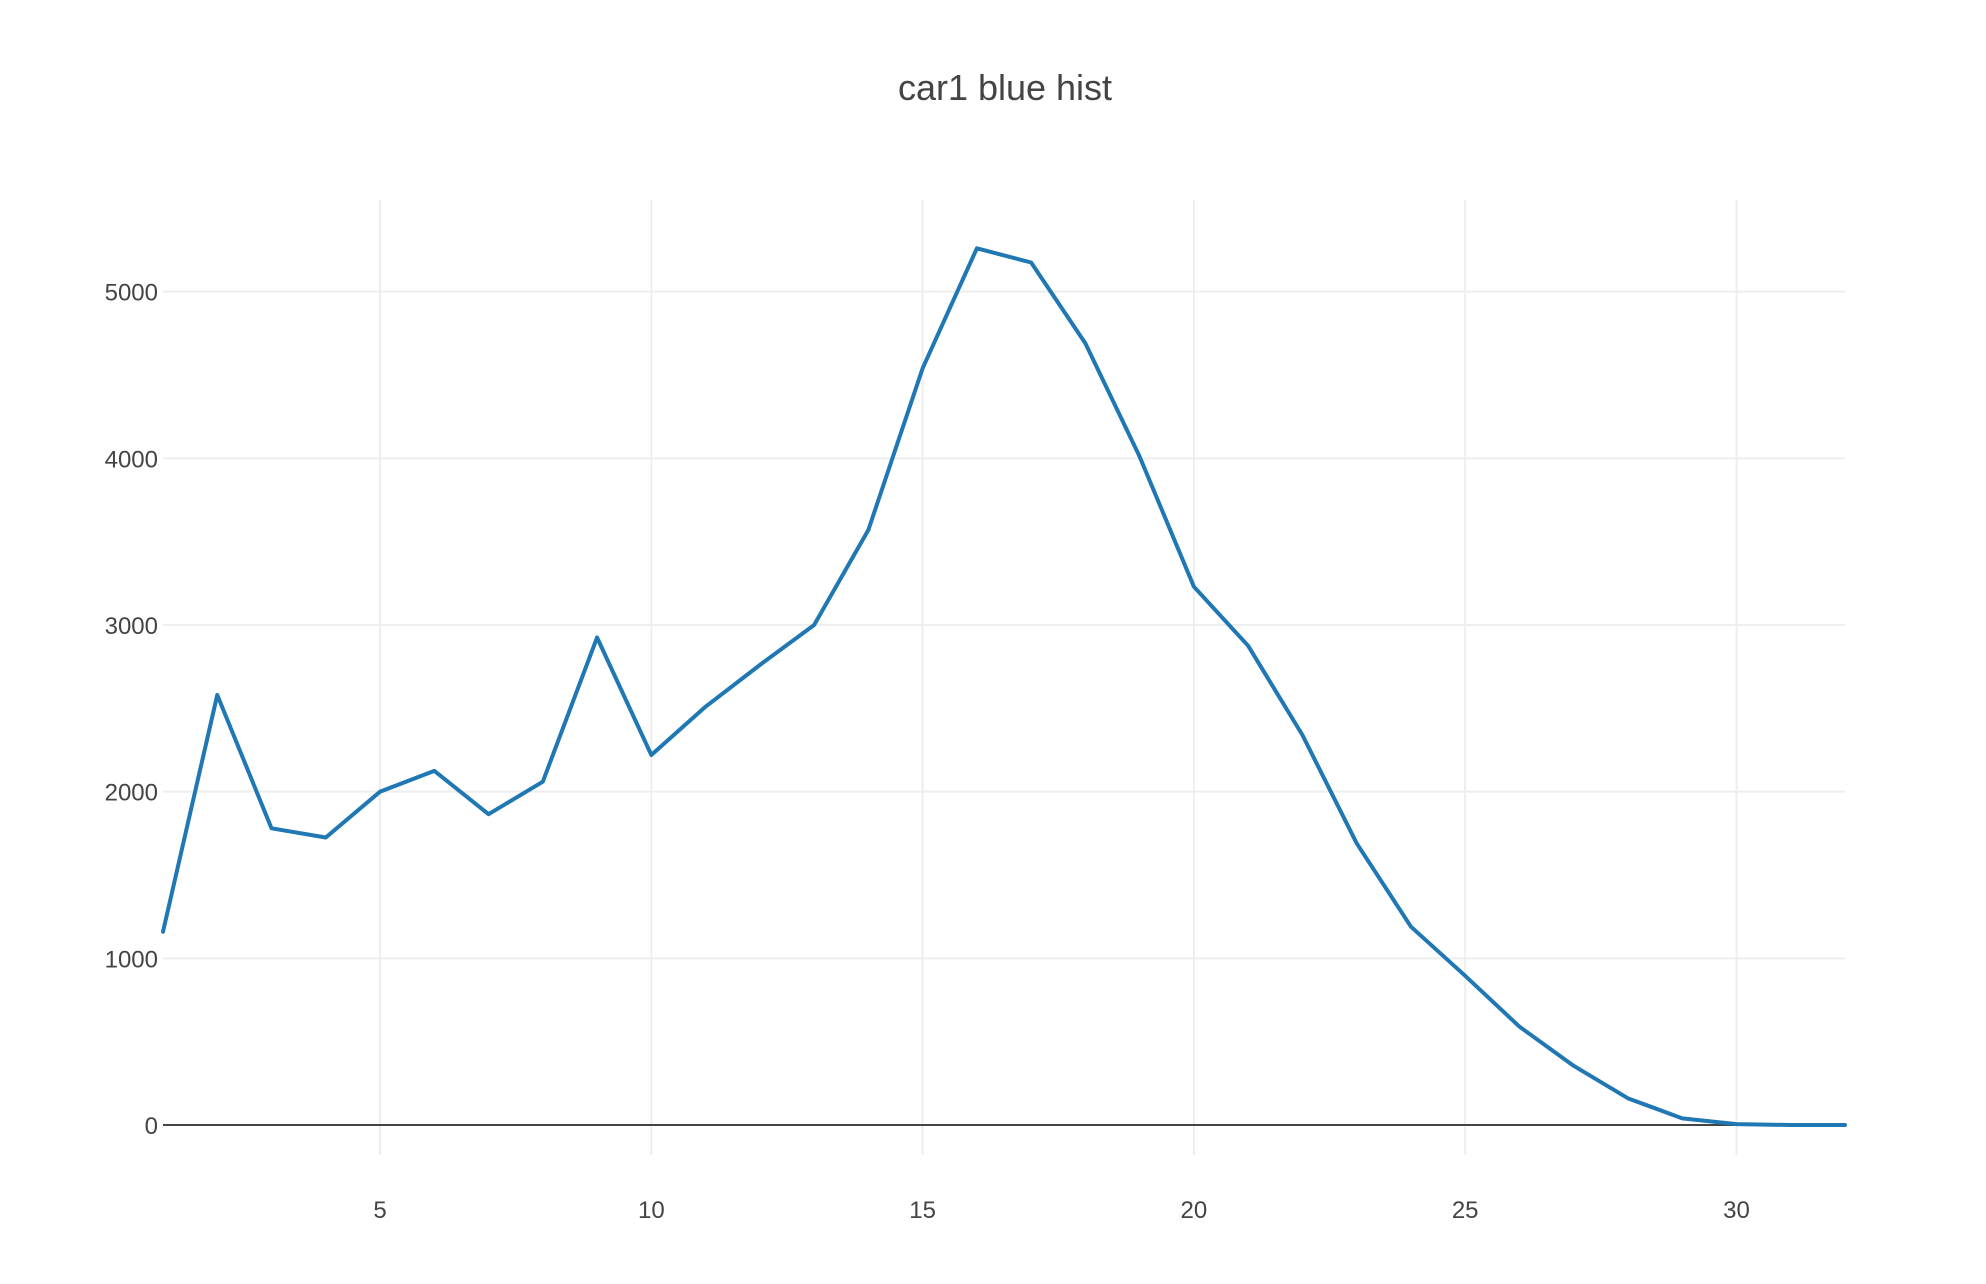 The image size is (1986, 1284). I want to click on y-tick-label: 5000, so click(131, 293).